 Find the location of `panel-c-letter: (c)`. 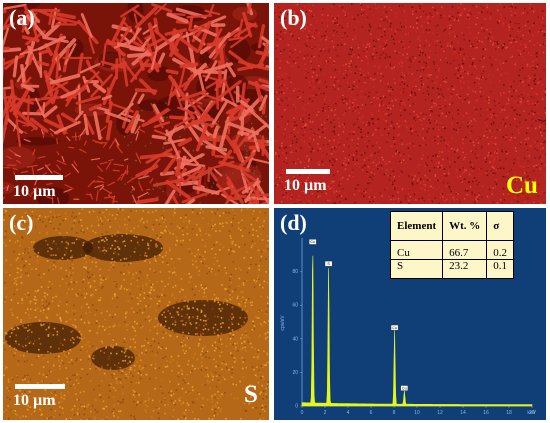

panel-c-letter: (c) is located at coordinates (21, 222).